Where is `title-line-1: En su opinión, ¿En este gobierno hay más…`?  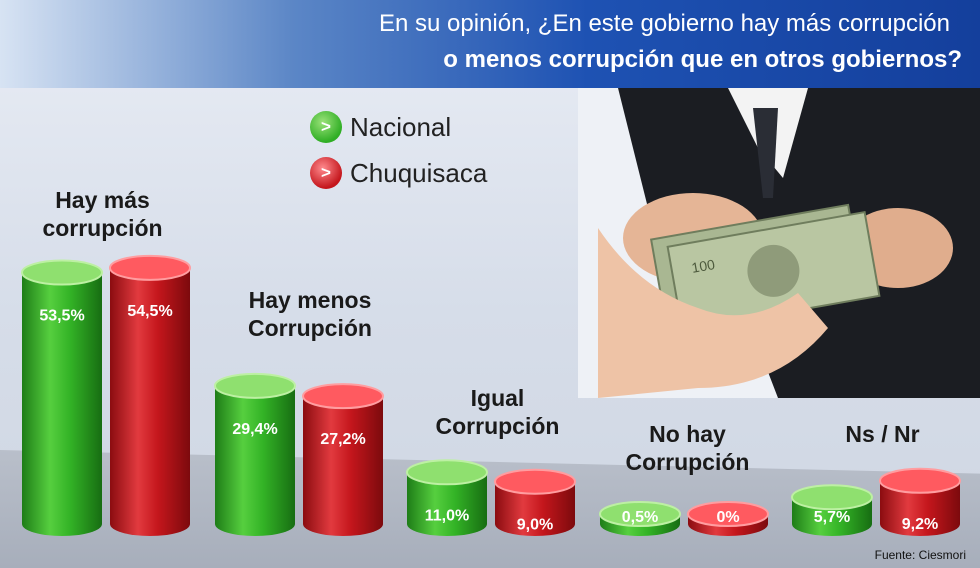 title-line-1: En su opinión, ¿En este gobierno hay más… is located at coordinates (664, 23).